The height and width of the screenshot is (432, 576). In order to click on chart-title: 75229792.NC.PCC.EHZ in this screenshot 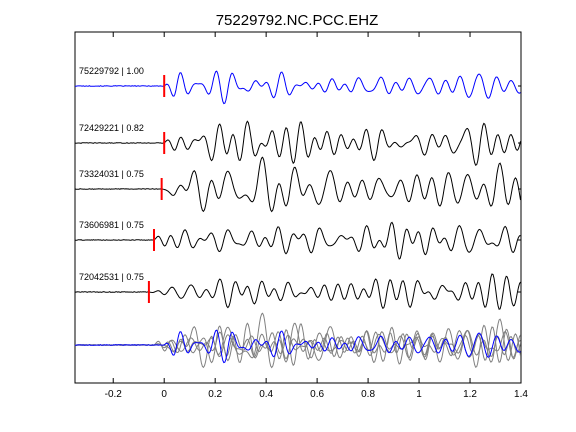, I will do `click(297, 20)`.